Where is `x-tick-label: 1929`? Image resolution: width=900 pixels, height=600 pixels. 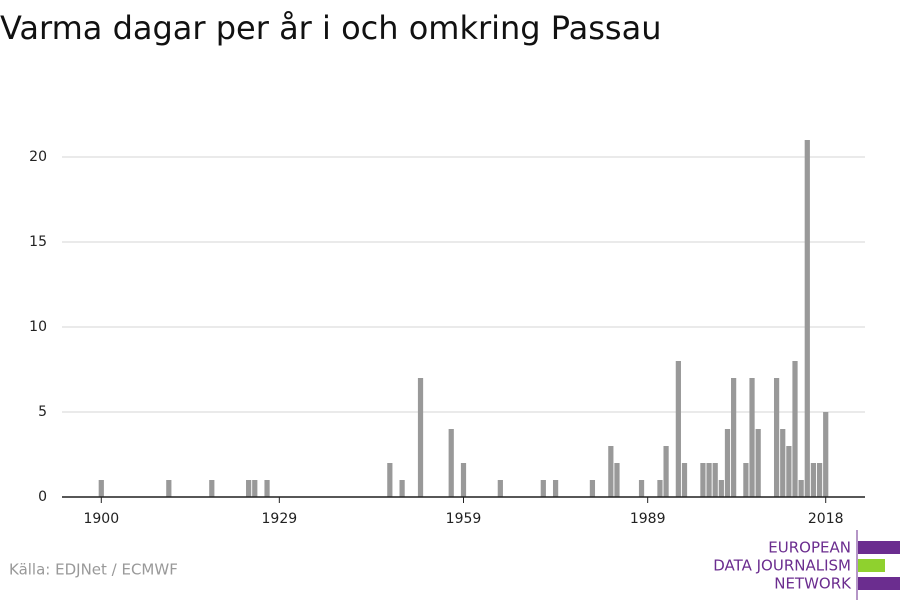
x-tick-label: 1929 is located at coordinates (280, 519).